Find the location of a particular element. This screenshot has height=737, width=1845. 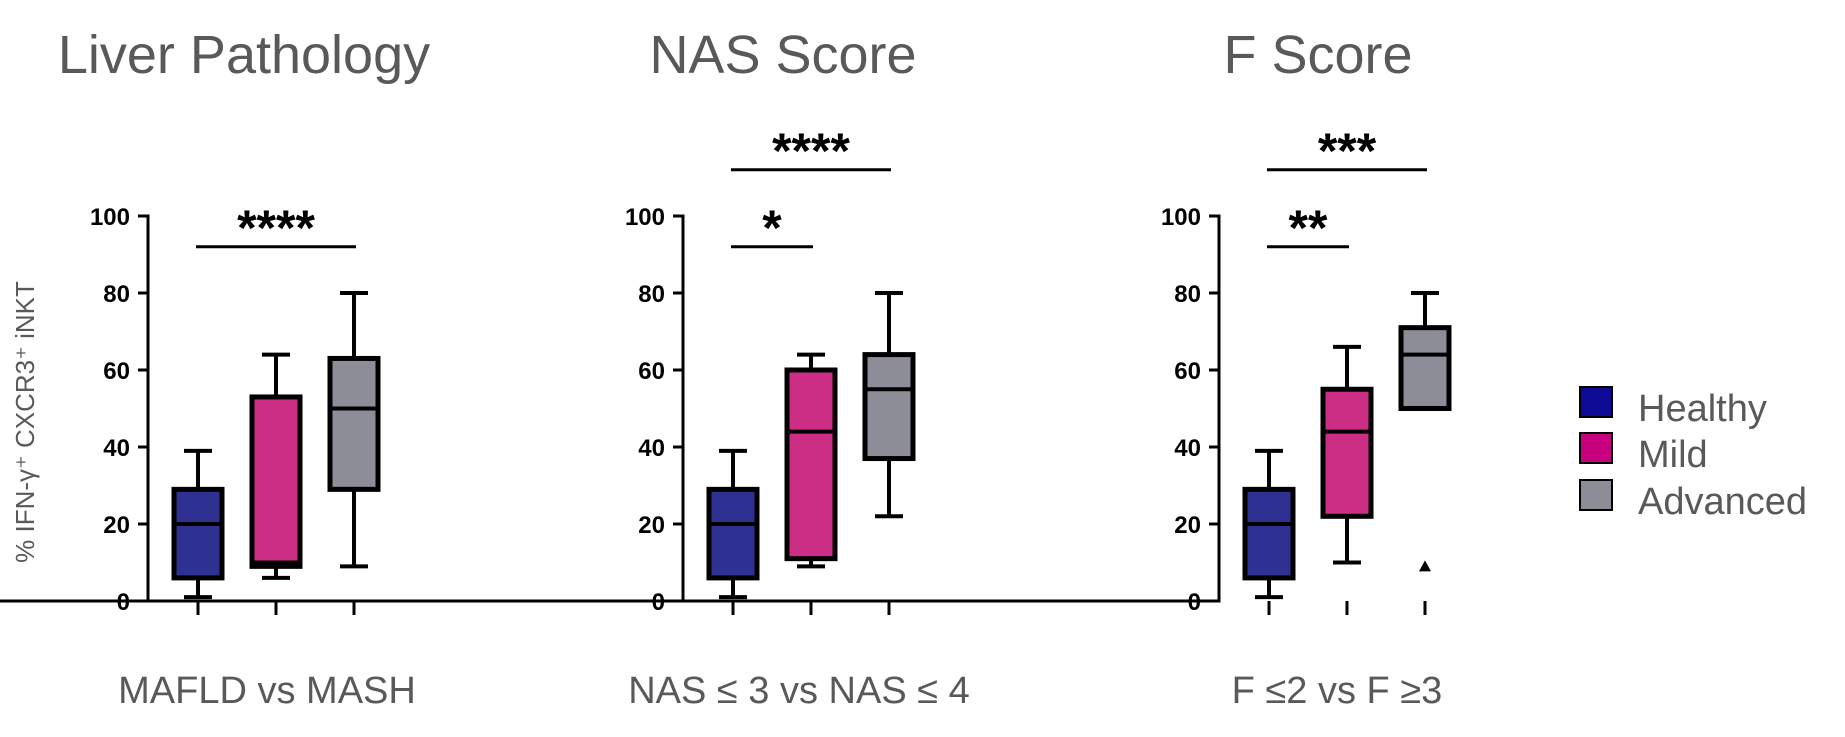

legend-swatch-advanced is located at coordinates (1596, 495).